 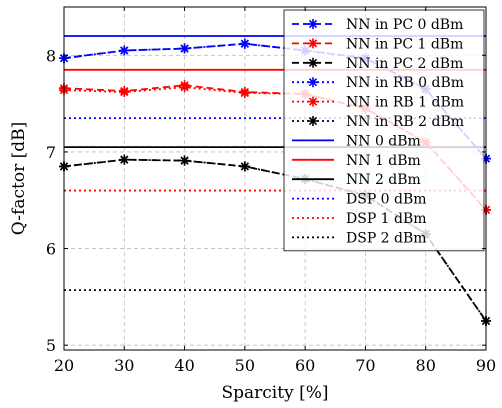 What do you see at coordinates (386, 219) in the screenshot?
I see `legend-label: DSP 1 dBm` at bounding box center [386, 219].